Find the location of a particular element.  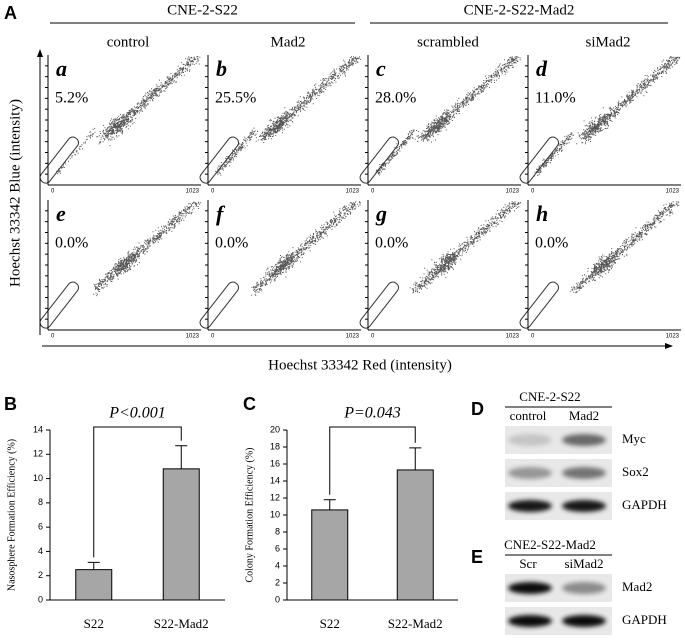

lane-label: siMad2 is located at coordinates (584, 563).